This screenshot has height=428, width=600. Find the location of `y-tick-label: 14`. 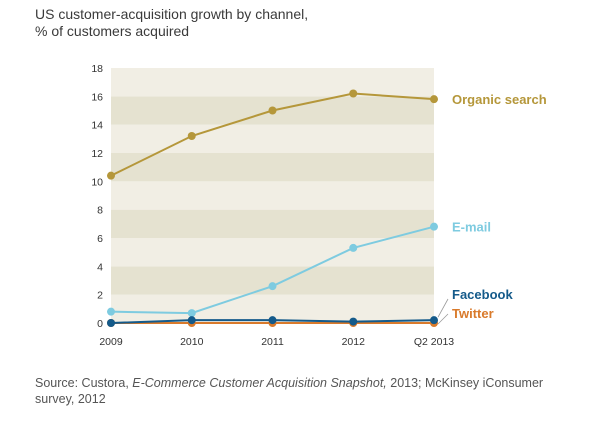

y-tick-label: 14 is located at coordinates (97, 126).